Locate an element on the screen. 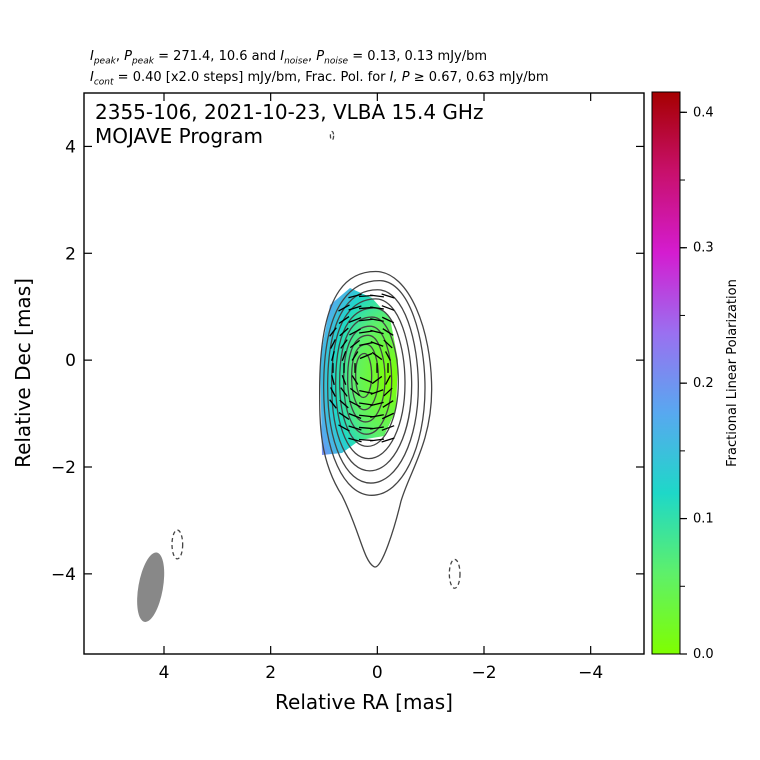  pnoise-sub: noise is located at coordinates (336, 61).